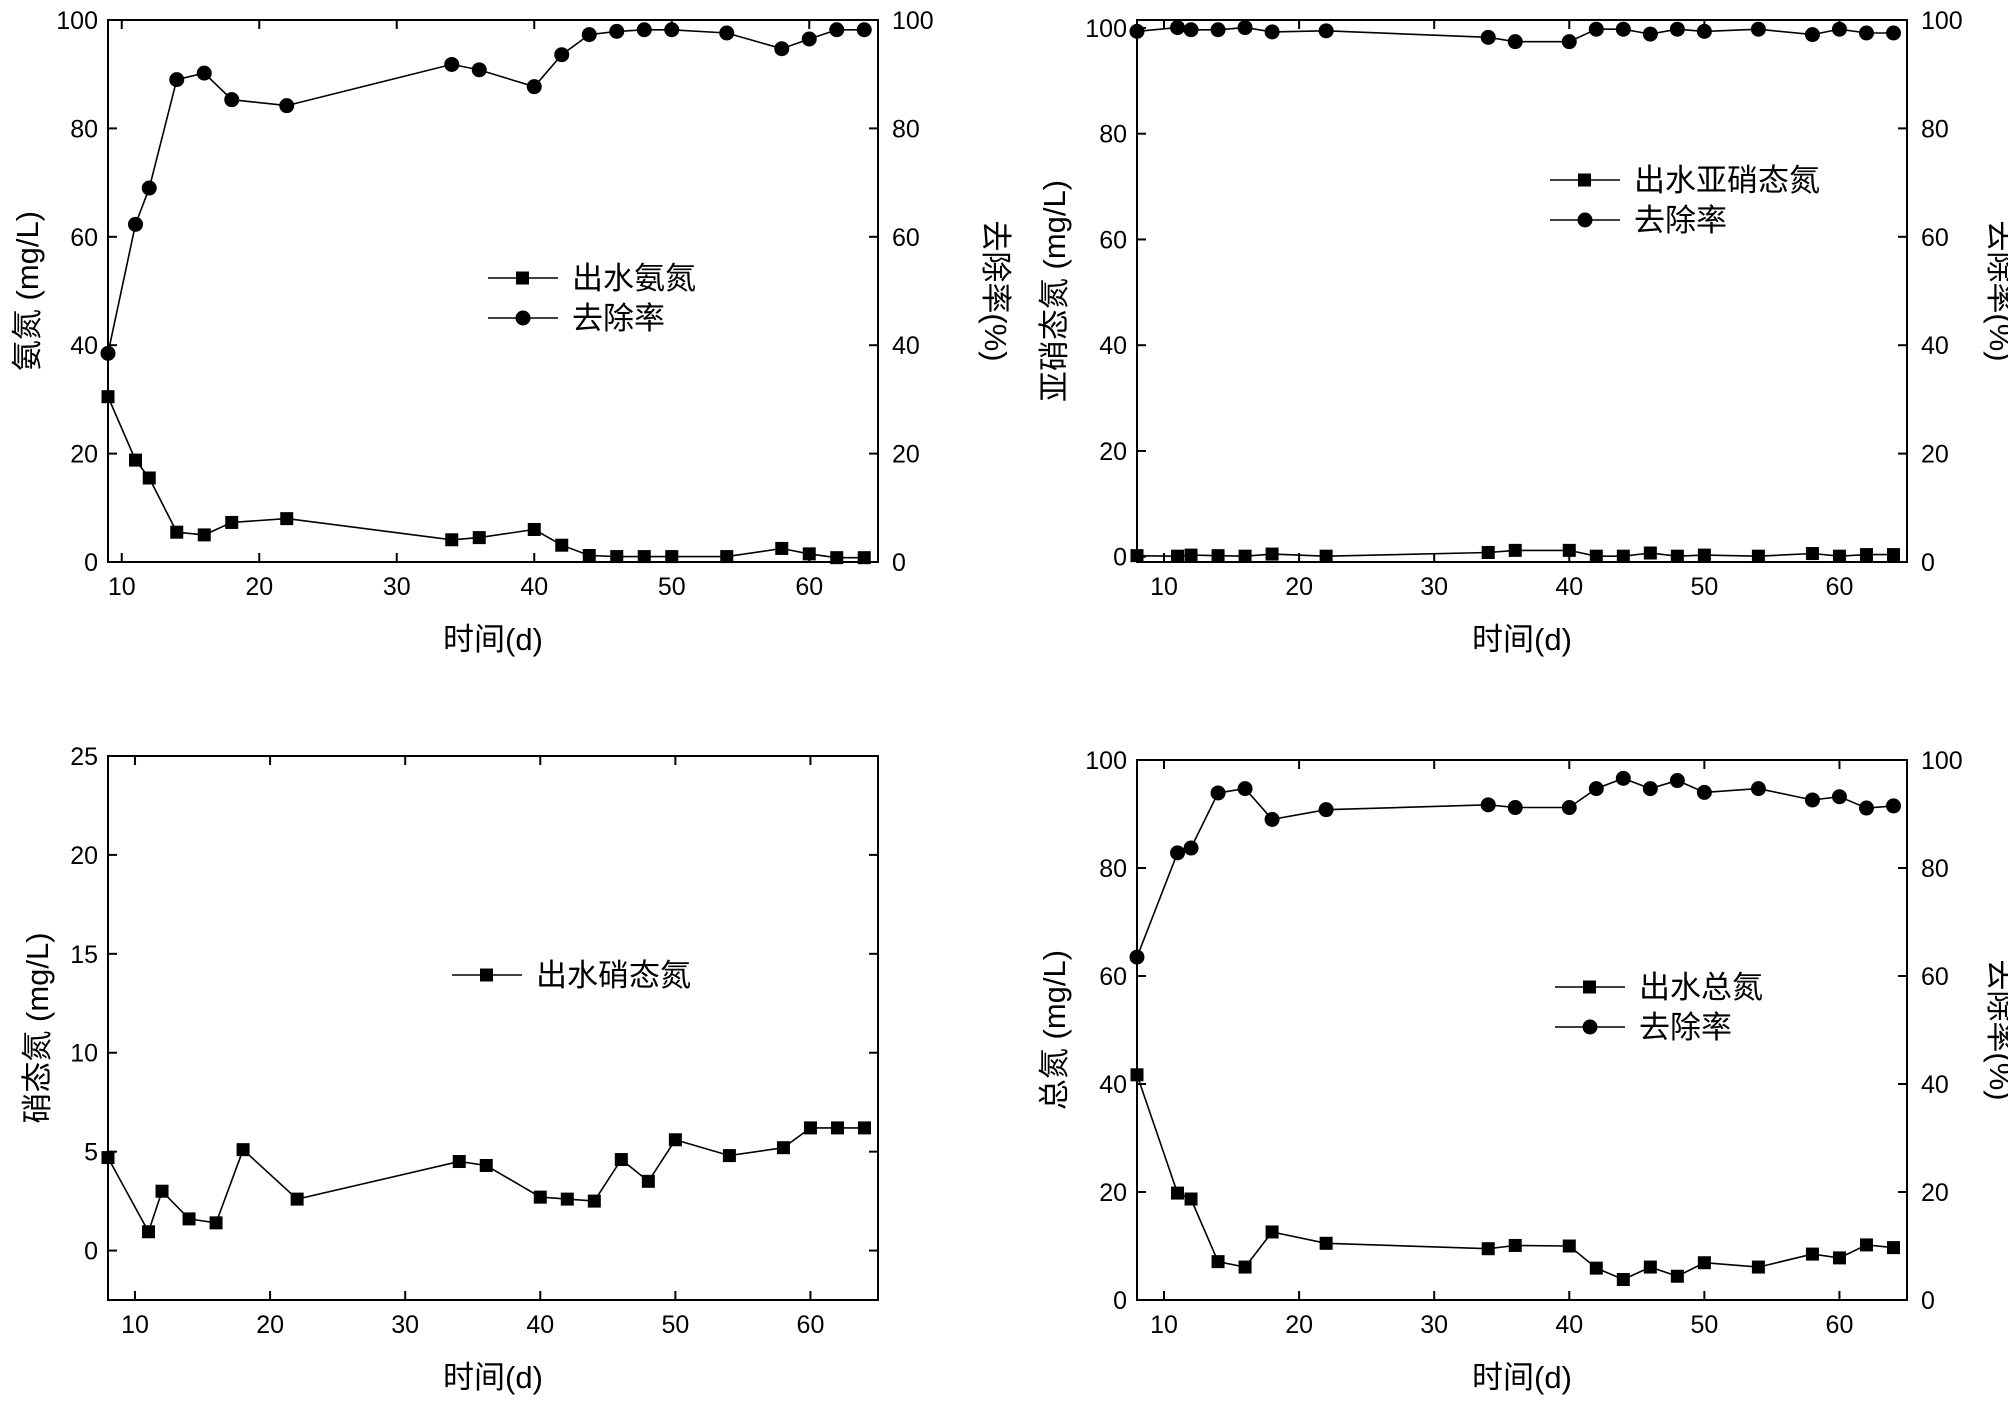 The image size is (2008, 1401). What do you see at coordinates (1935, 1193) in the screenshot?
I see `y2-tick-label: 20` at bounding box center [1935, 1193].